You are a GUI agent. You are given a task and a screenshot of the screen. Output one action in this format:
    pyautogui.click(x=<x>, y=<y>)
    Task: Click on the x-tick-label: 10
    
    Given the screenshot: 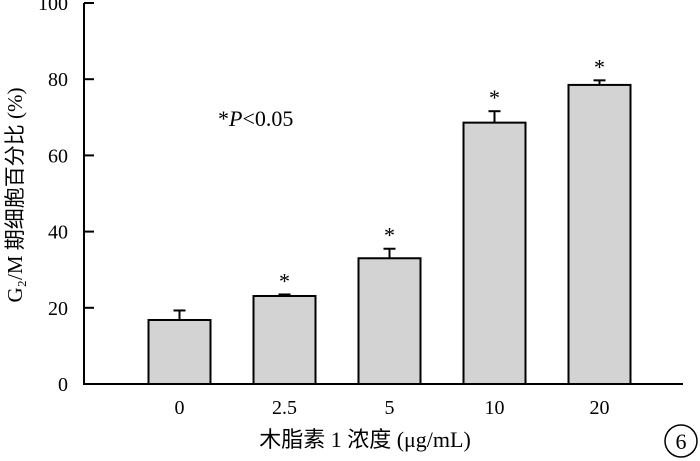 What is the action you would take?
    pyautogui.click(x=495, y=408)
    